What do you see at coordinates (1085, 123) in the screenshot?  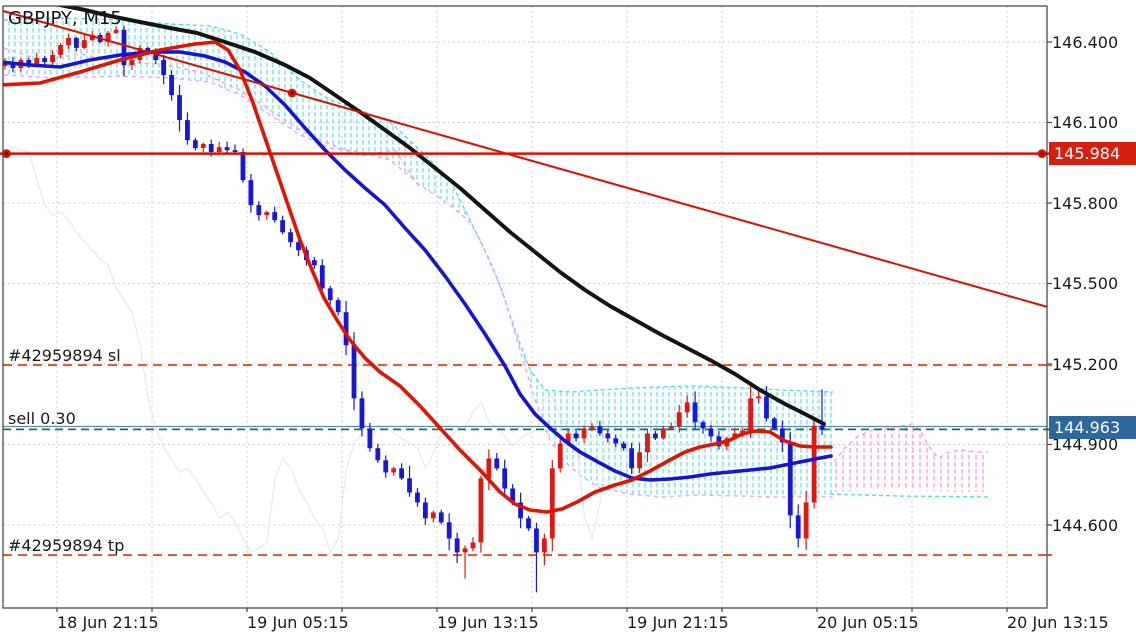 I see `price-axis-label: 146.100` at bounding box center [1085, 123].